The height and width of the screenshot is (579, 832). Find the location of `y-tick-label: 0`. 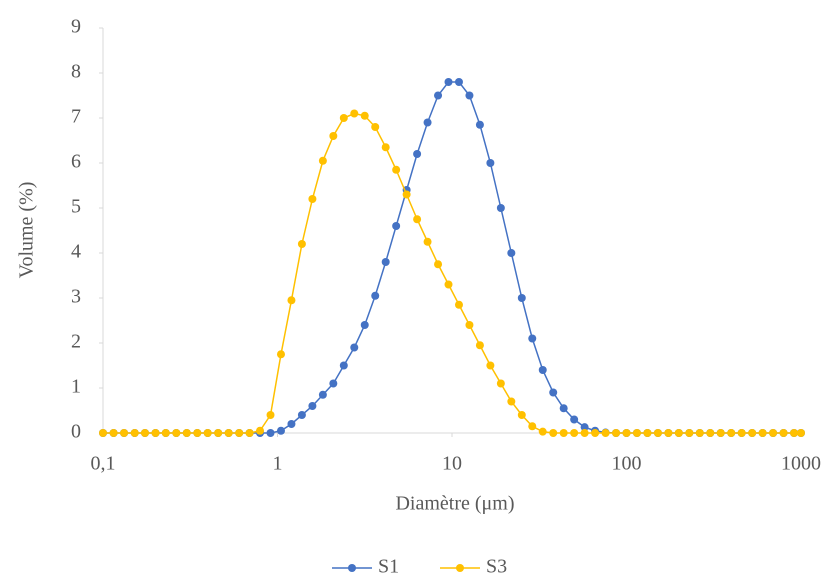

y-tick-label: 0 is located at coordinates (76, 432).